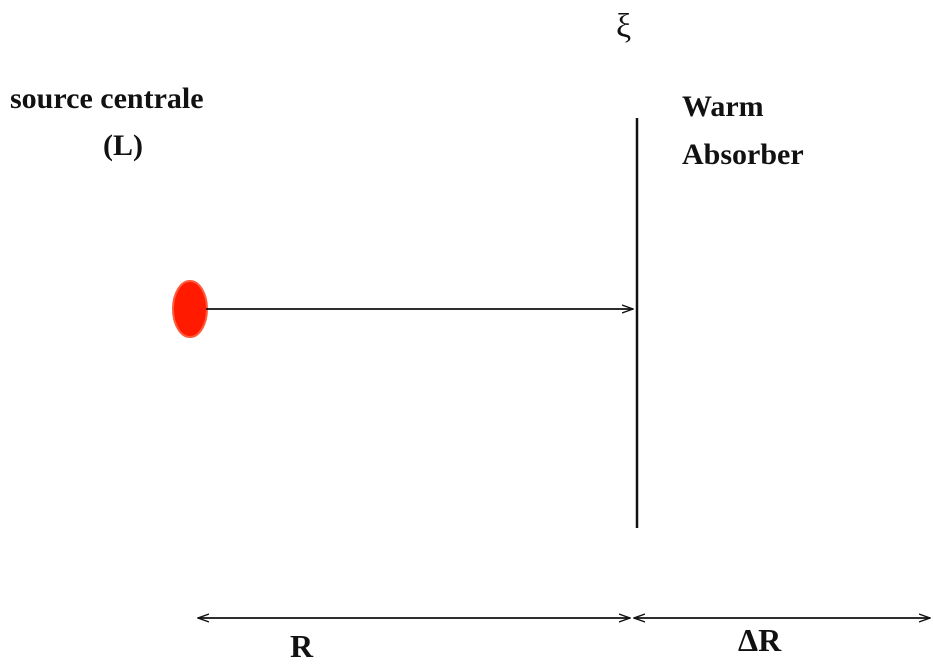 This screenshot has height=667, width=933. I want to click on warm-absorber-label-line2: Absorber, so click(743, 154).